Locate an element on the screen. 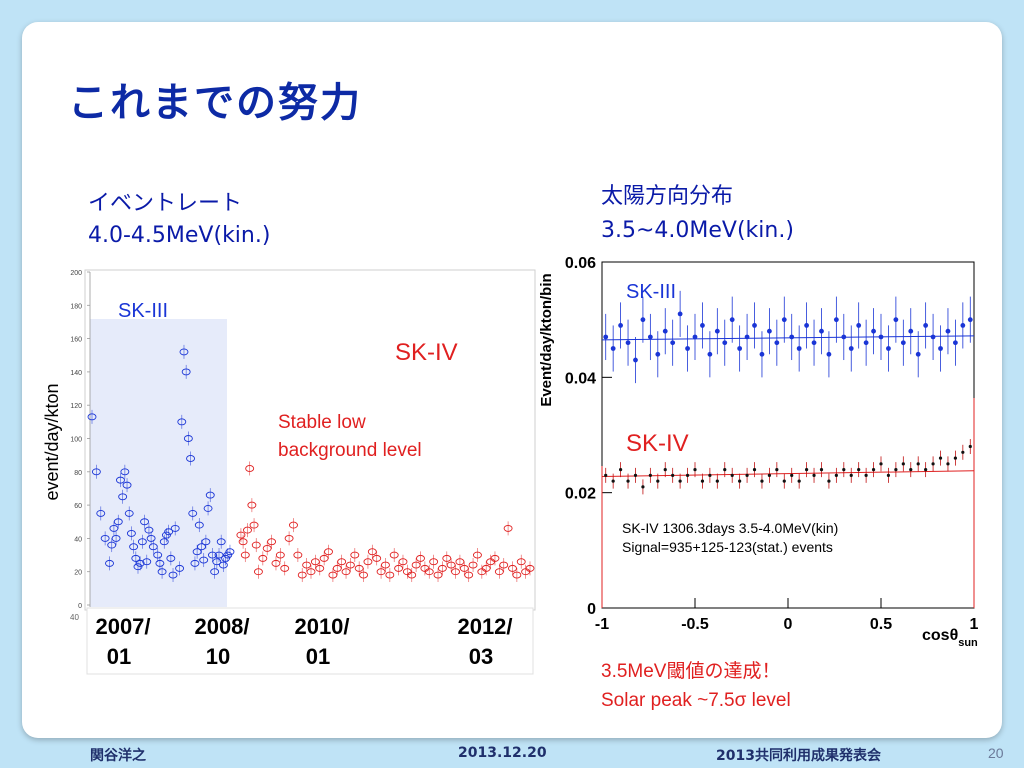 Image resolution: width=1024 pixels, height=768 pixels. page-number: 20 is located at coordinates (996, 753).